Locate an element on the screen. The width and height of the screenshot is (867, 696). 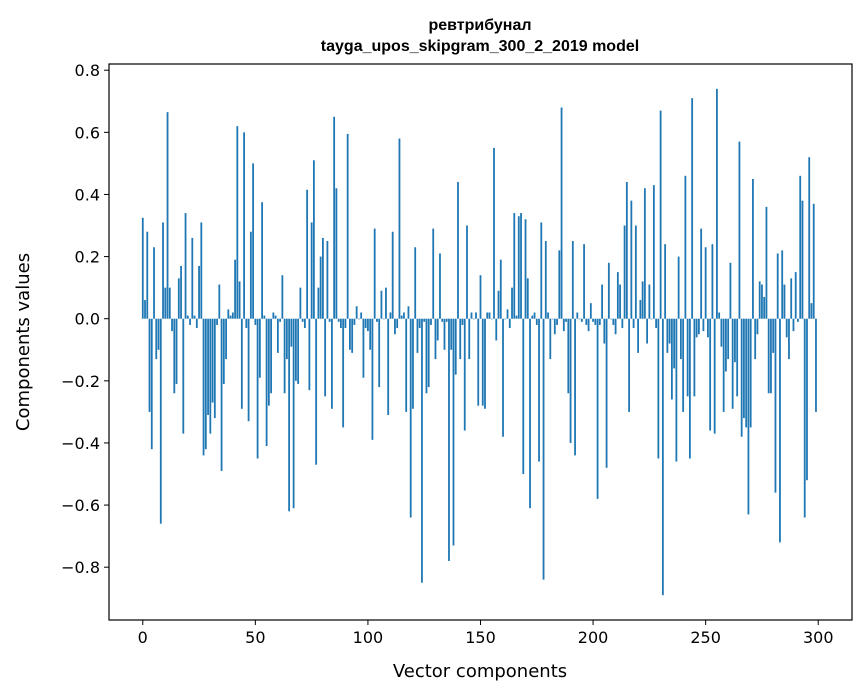
y-tick-label: 0.6 is located at coordinates (87, 132).